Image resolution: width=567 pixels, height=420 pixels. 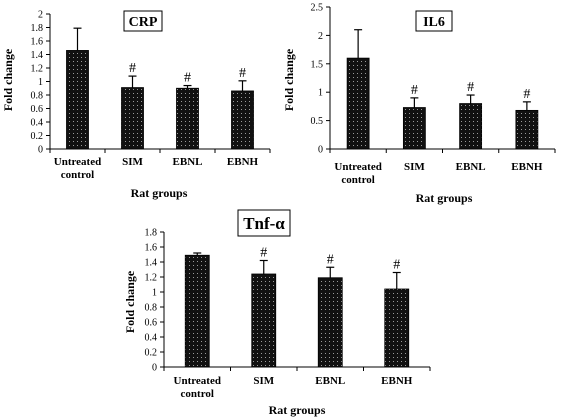 I want to click on crp-title: CRP, so click(x=143, y=22).